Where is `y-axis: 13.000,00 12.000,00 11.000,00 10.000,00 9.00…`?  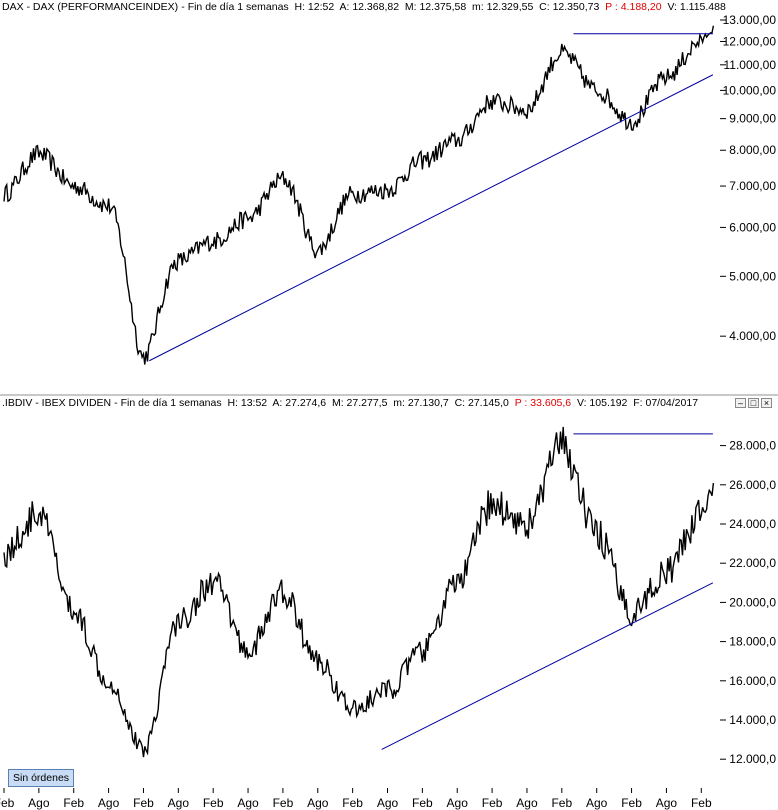
y-axis: 13.000,00 12.000,00 11.000,00 10.000,00 9.00… is located at coordinates (748, 178).